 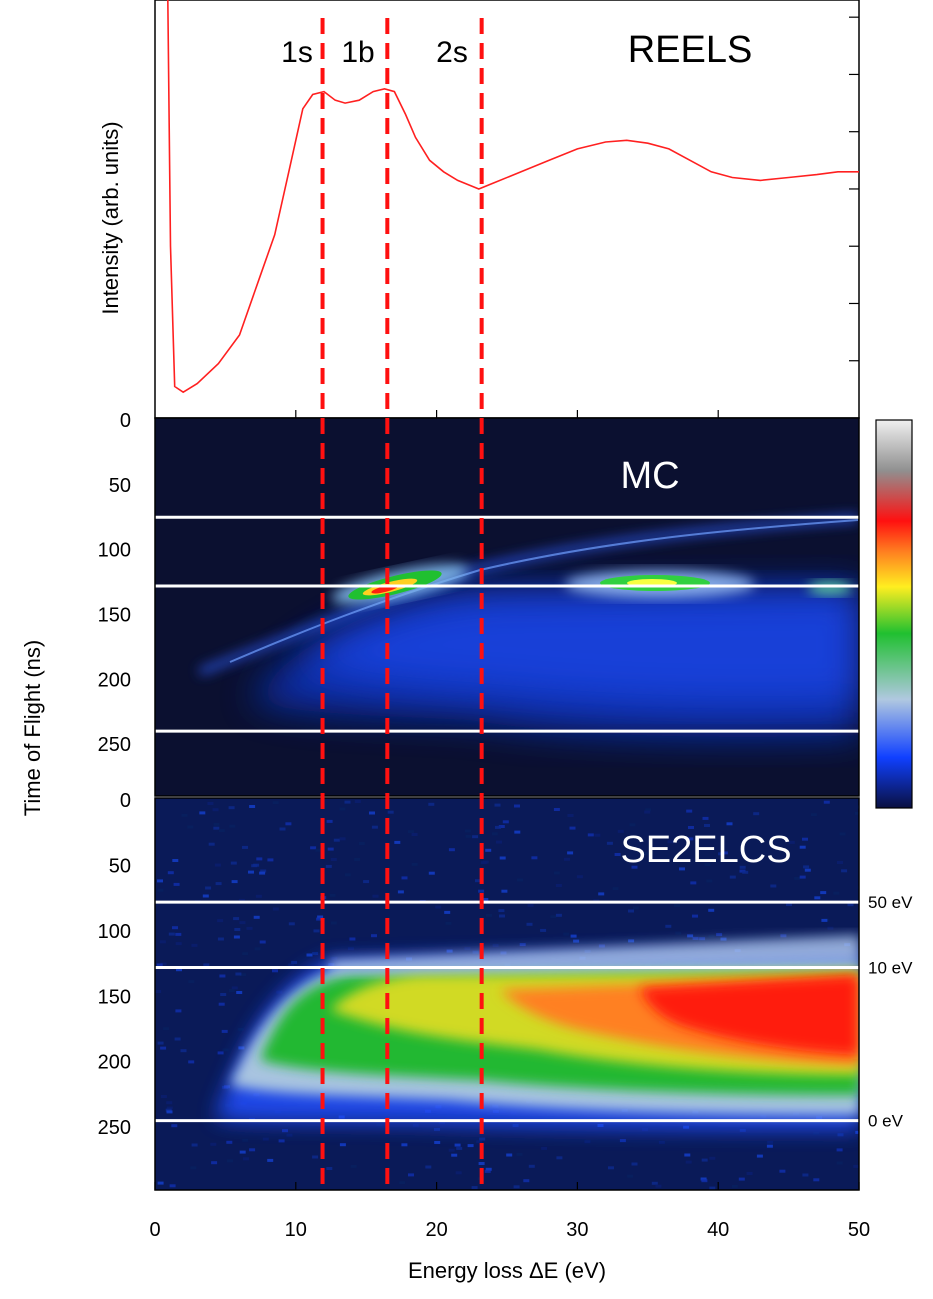 What do you see at coordinates (509, 1211) in the screenshot?
I see `se2elcs-x-ticks: 0 10 20 30 40 50` at bounding box center [509, 1211].